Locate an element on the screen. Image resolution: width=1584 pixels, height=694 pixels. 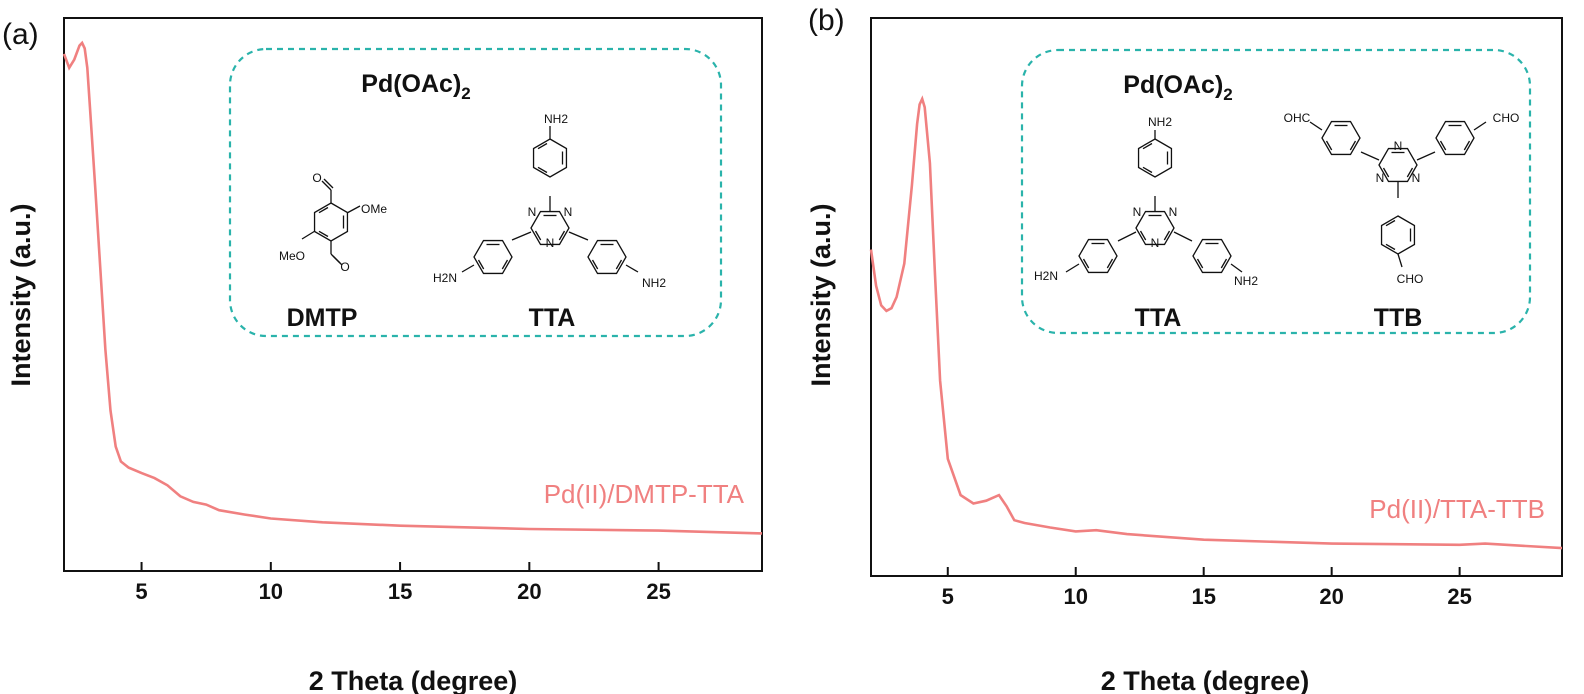
inset-a-frame is located at coordinates (475, 192).